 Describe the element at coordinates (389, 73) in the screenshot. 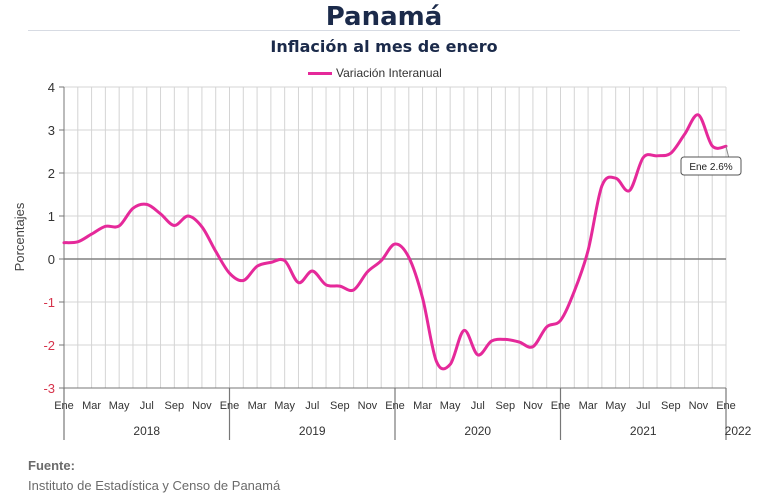

I see `legend-label: Variación Interanual` at that location.